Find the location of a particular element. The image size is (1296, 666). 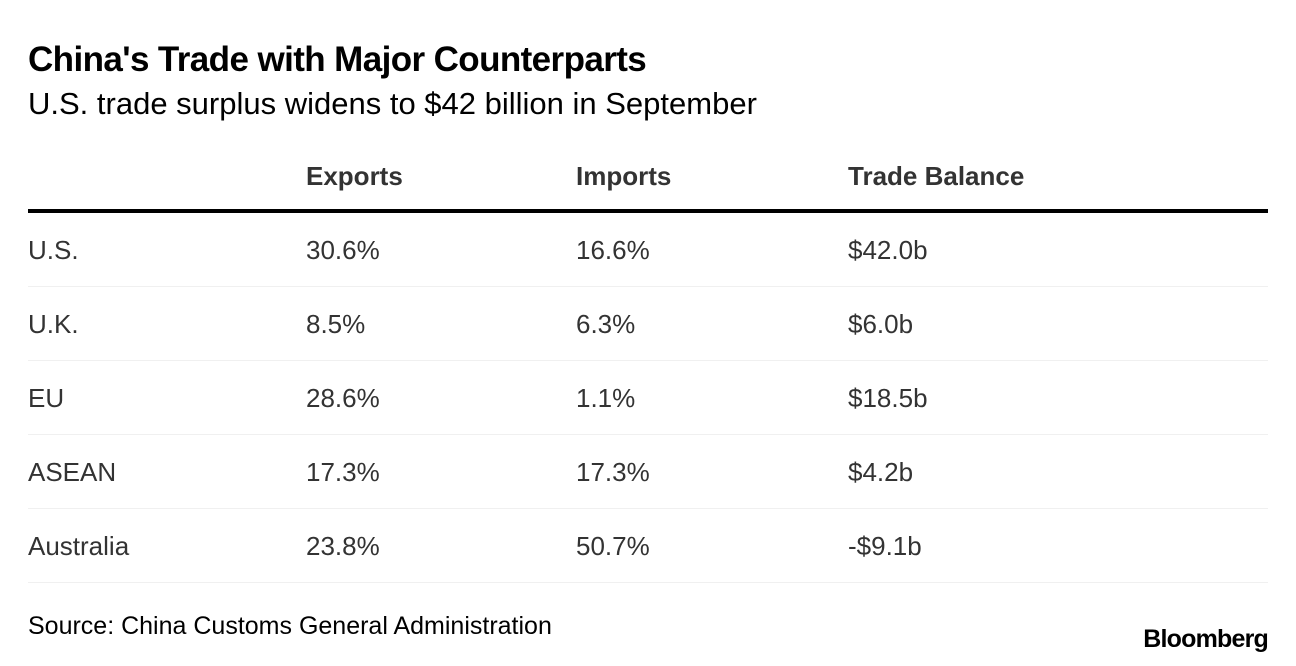

exports-value: 30.6% is located at coordinates (343, 250).